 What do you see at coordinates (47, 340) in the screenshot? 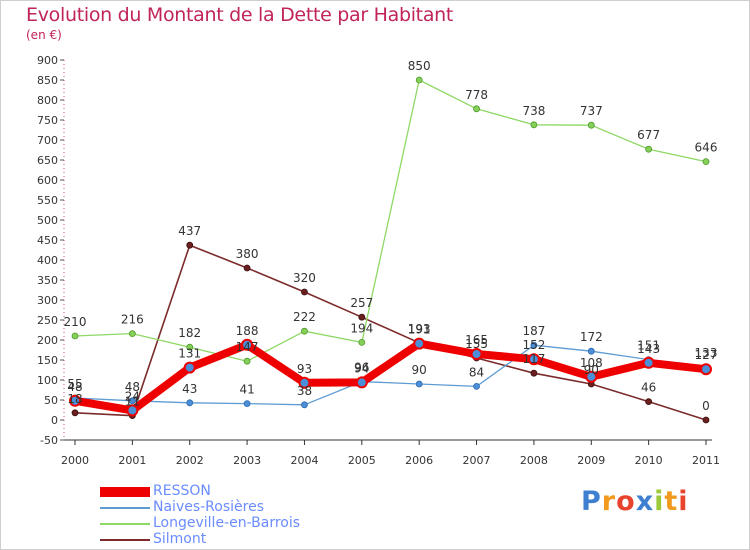
I see `y-tick-label: 200` at bounding box center [47, 340].